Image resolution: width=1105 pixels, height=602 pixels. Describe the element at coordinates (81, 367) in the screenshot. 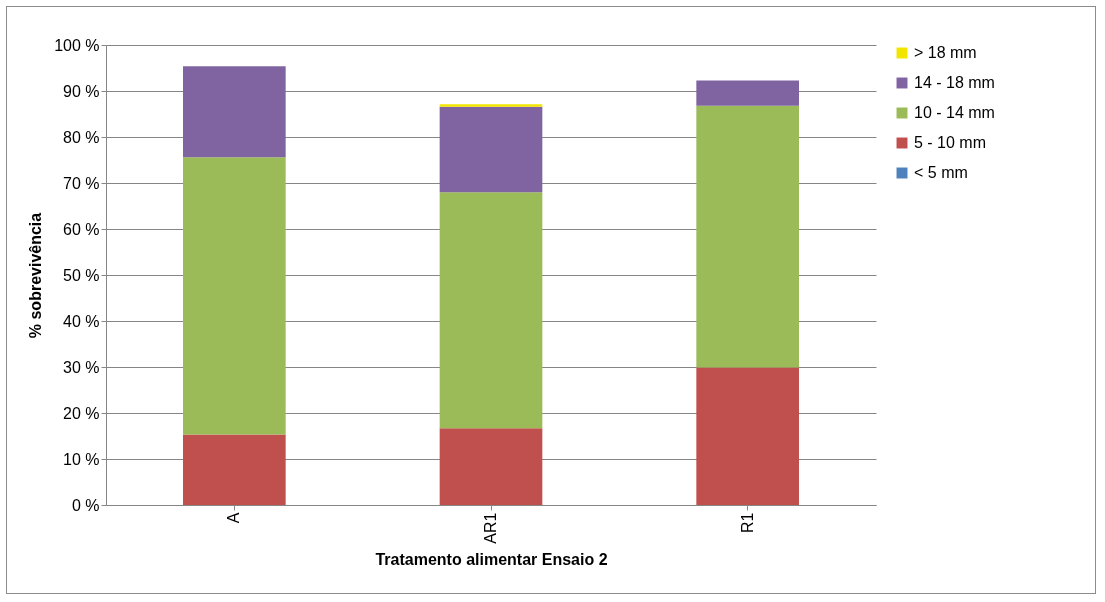

I see `y-tick-label: 30 %` at that location.